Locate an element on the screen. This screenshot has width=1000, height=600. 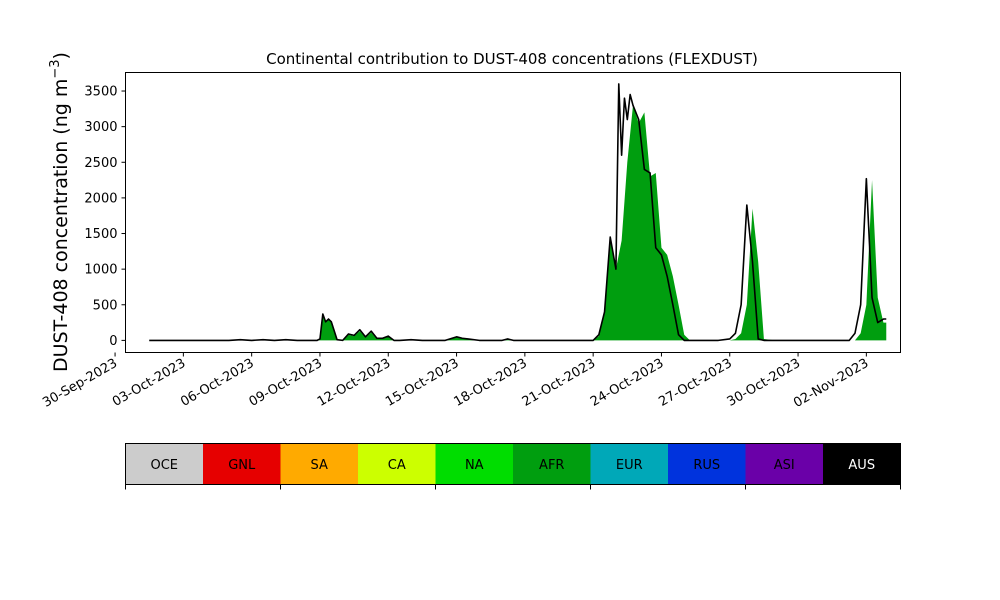
legend-label-sa: SA is located at coordinates (319, 465).